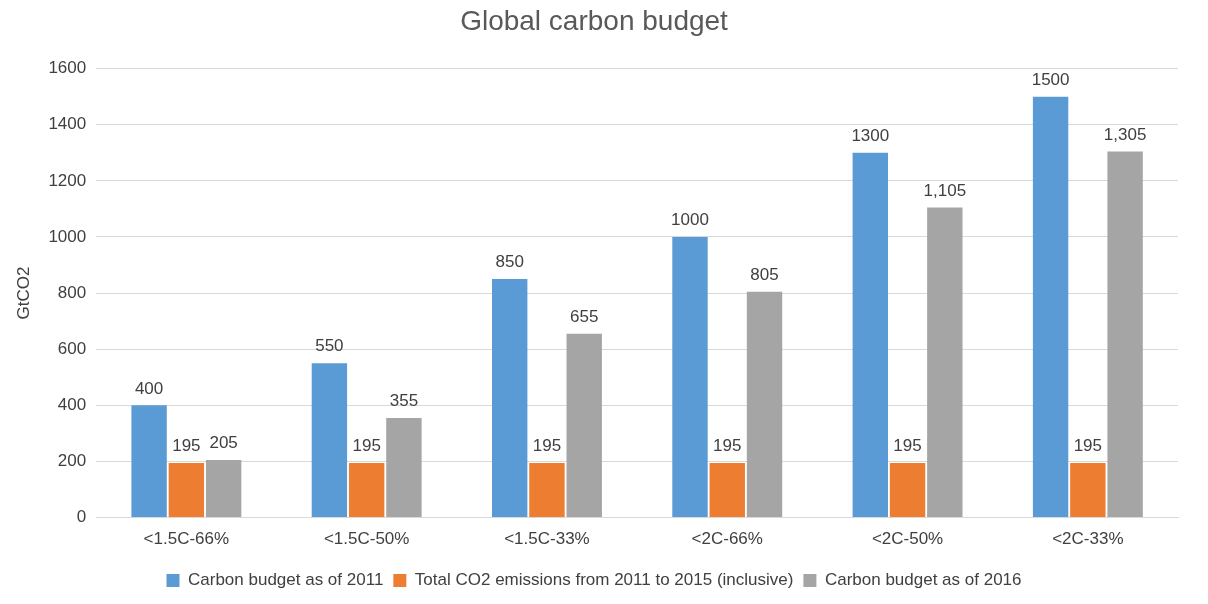  What do you see at coordinates (584, 316) in the screenshot?
I see `data-label: 655` at bounding box center [584, 316].